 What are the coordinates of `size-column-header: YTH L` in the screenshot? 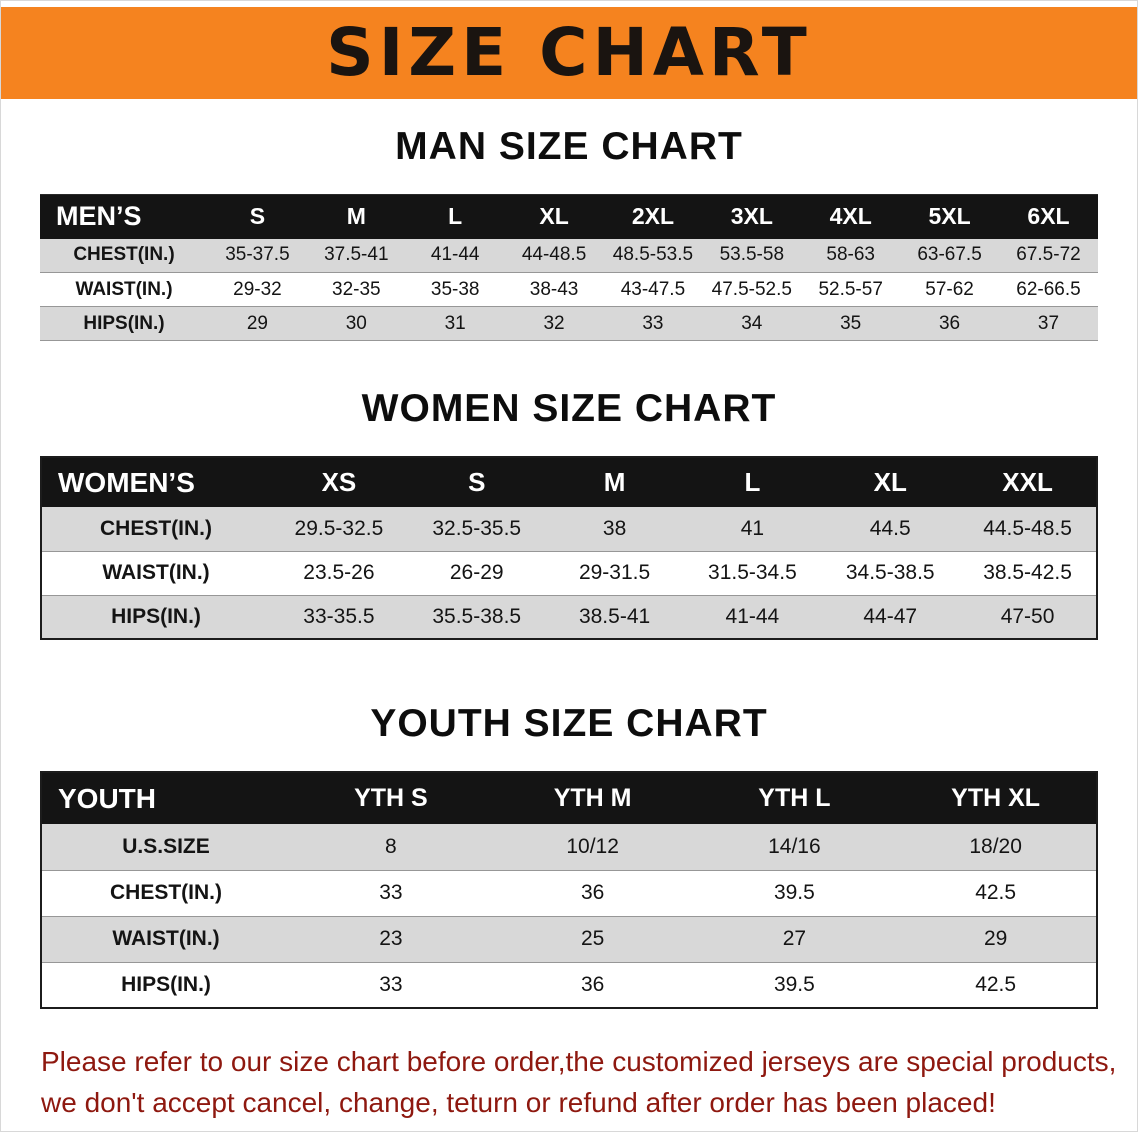 It's located at (794, 798).